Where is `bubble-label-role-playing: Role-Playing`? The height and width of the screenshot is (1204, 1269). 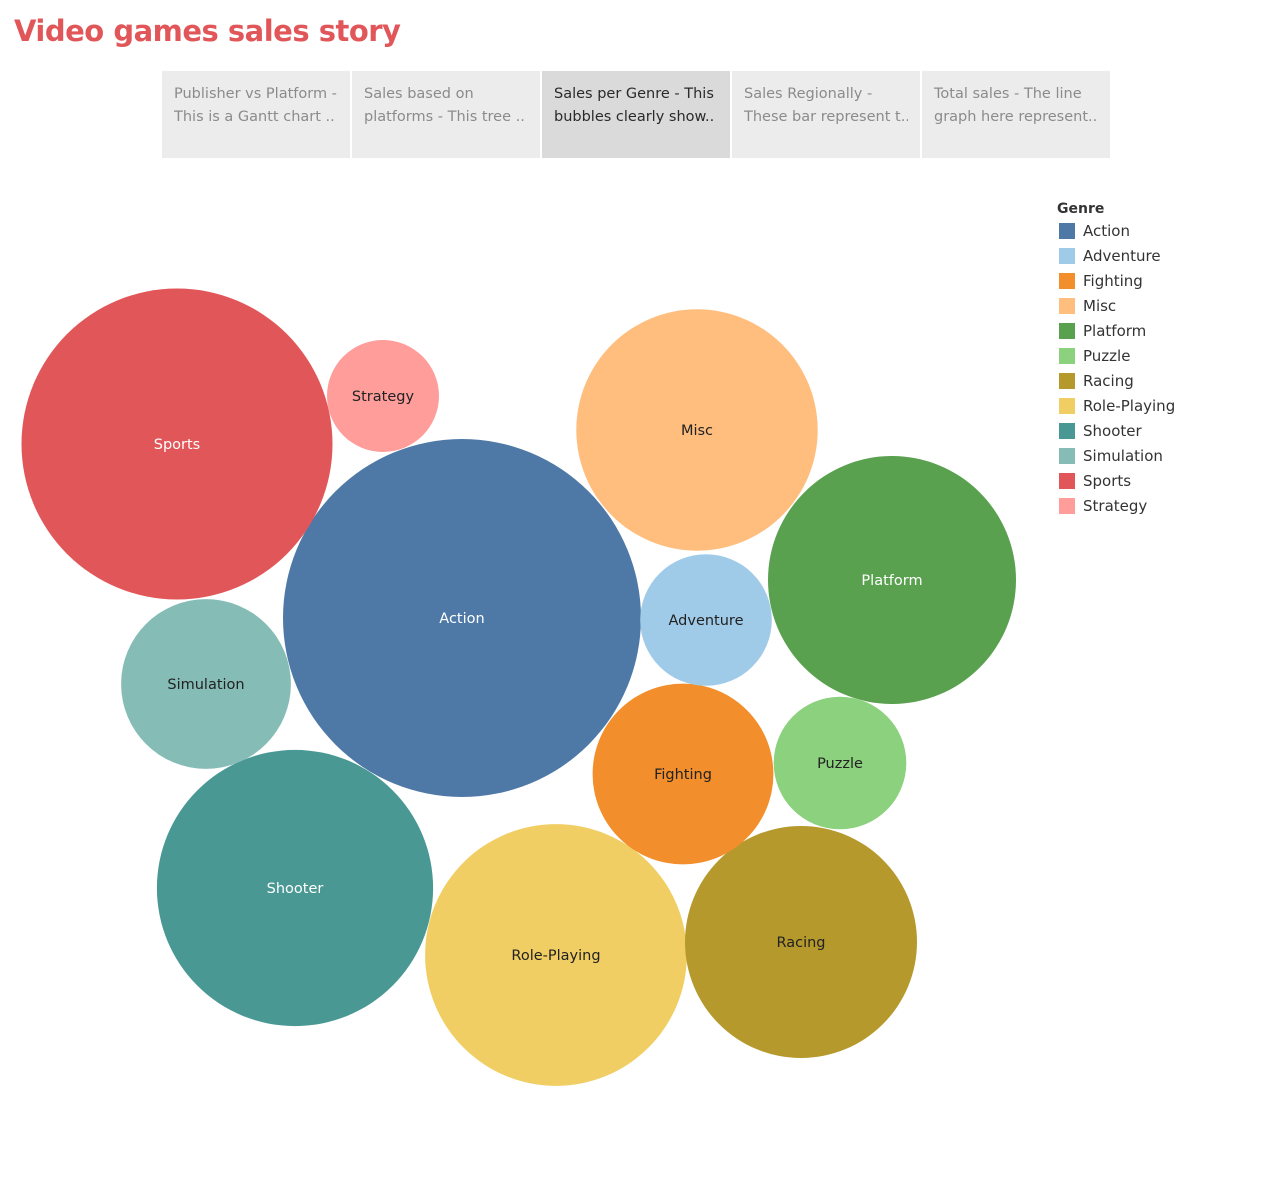 bubble-label-role-playing: Role-Playing is located at coordinates (555, 956).